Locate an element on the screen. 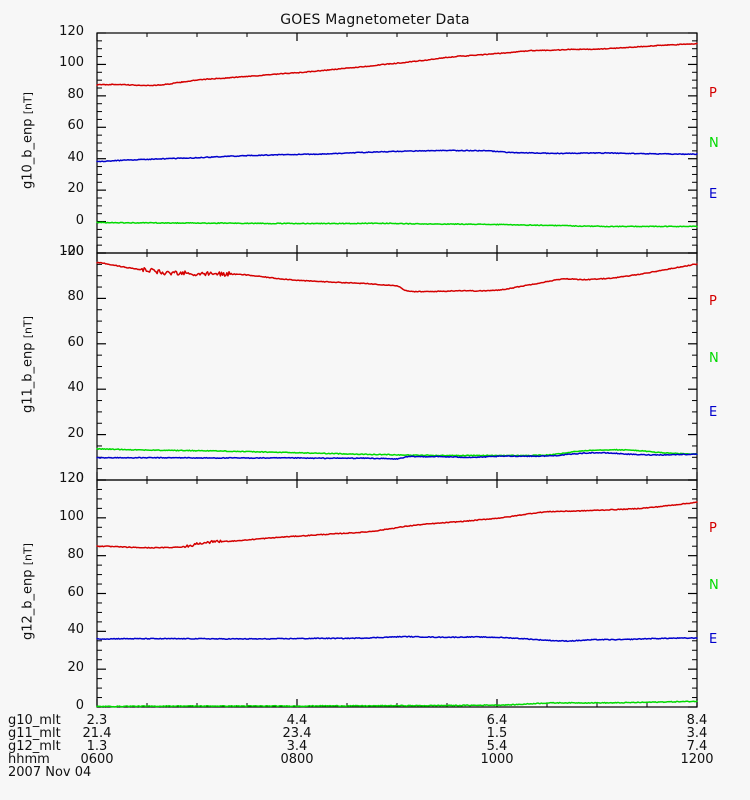 Image resolution: width=750 pixels, height=800 pixels. page-title: GOES Magnetometer Data is located at coordinates (375, 20).